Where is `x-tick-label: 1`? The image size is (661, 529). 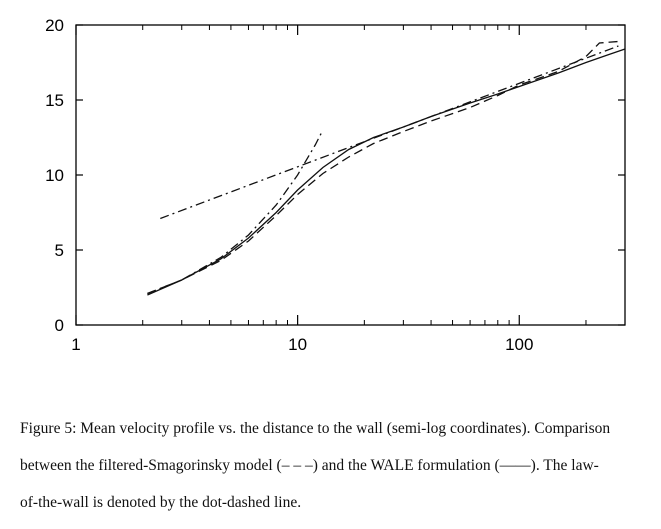 x-tick-label: 1 is located at coordinates (75, 344).